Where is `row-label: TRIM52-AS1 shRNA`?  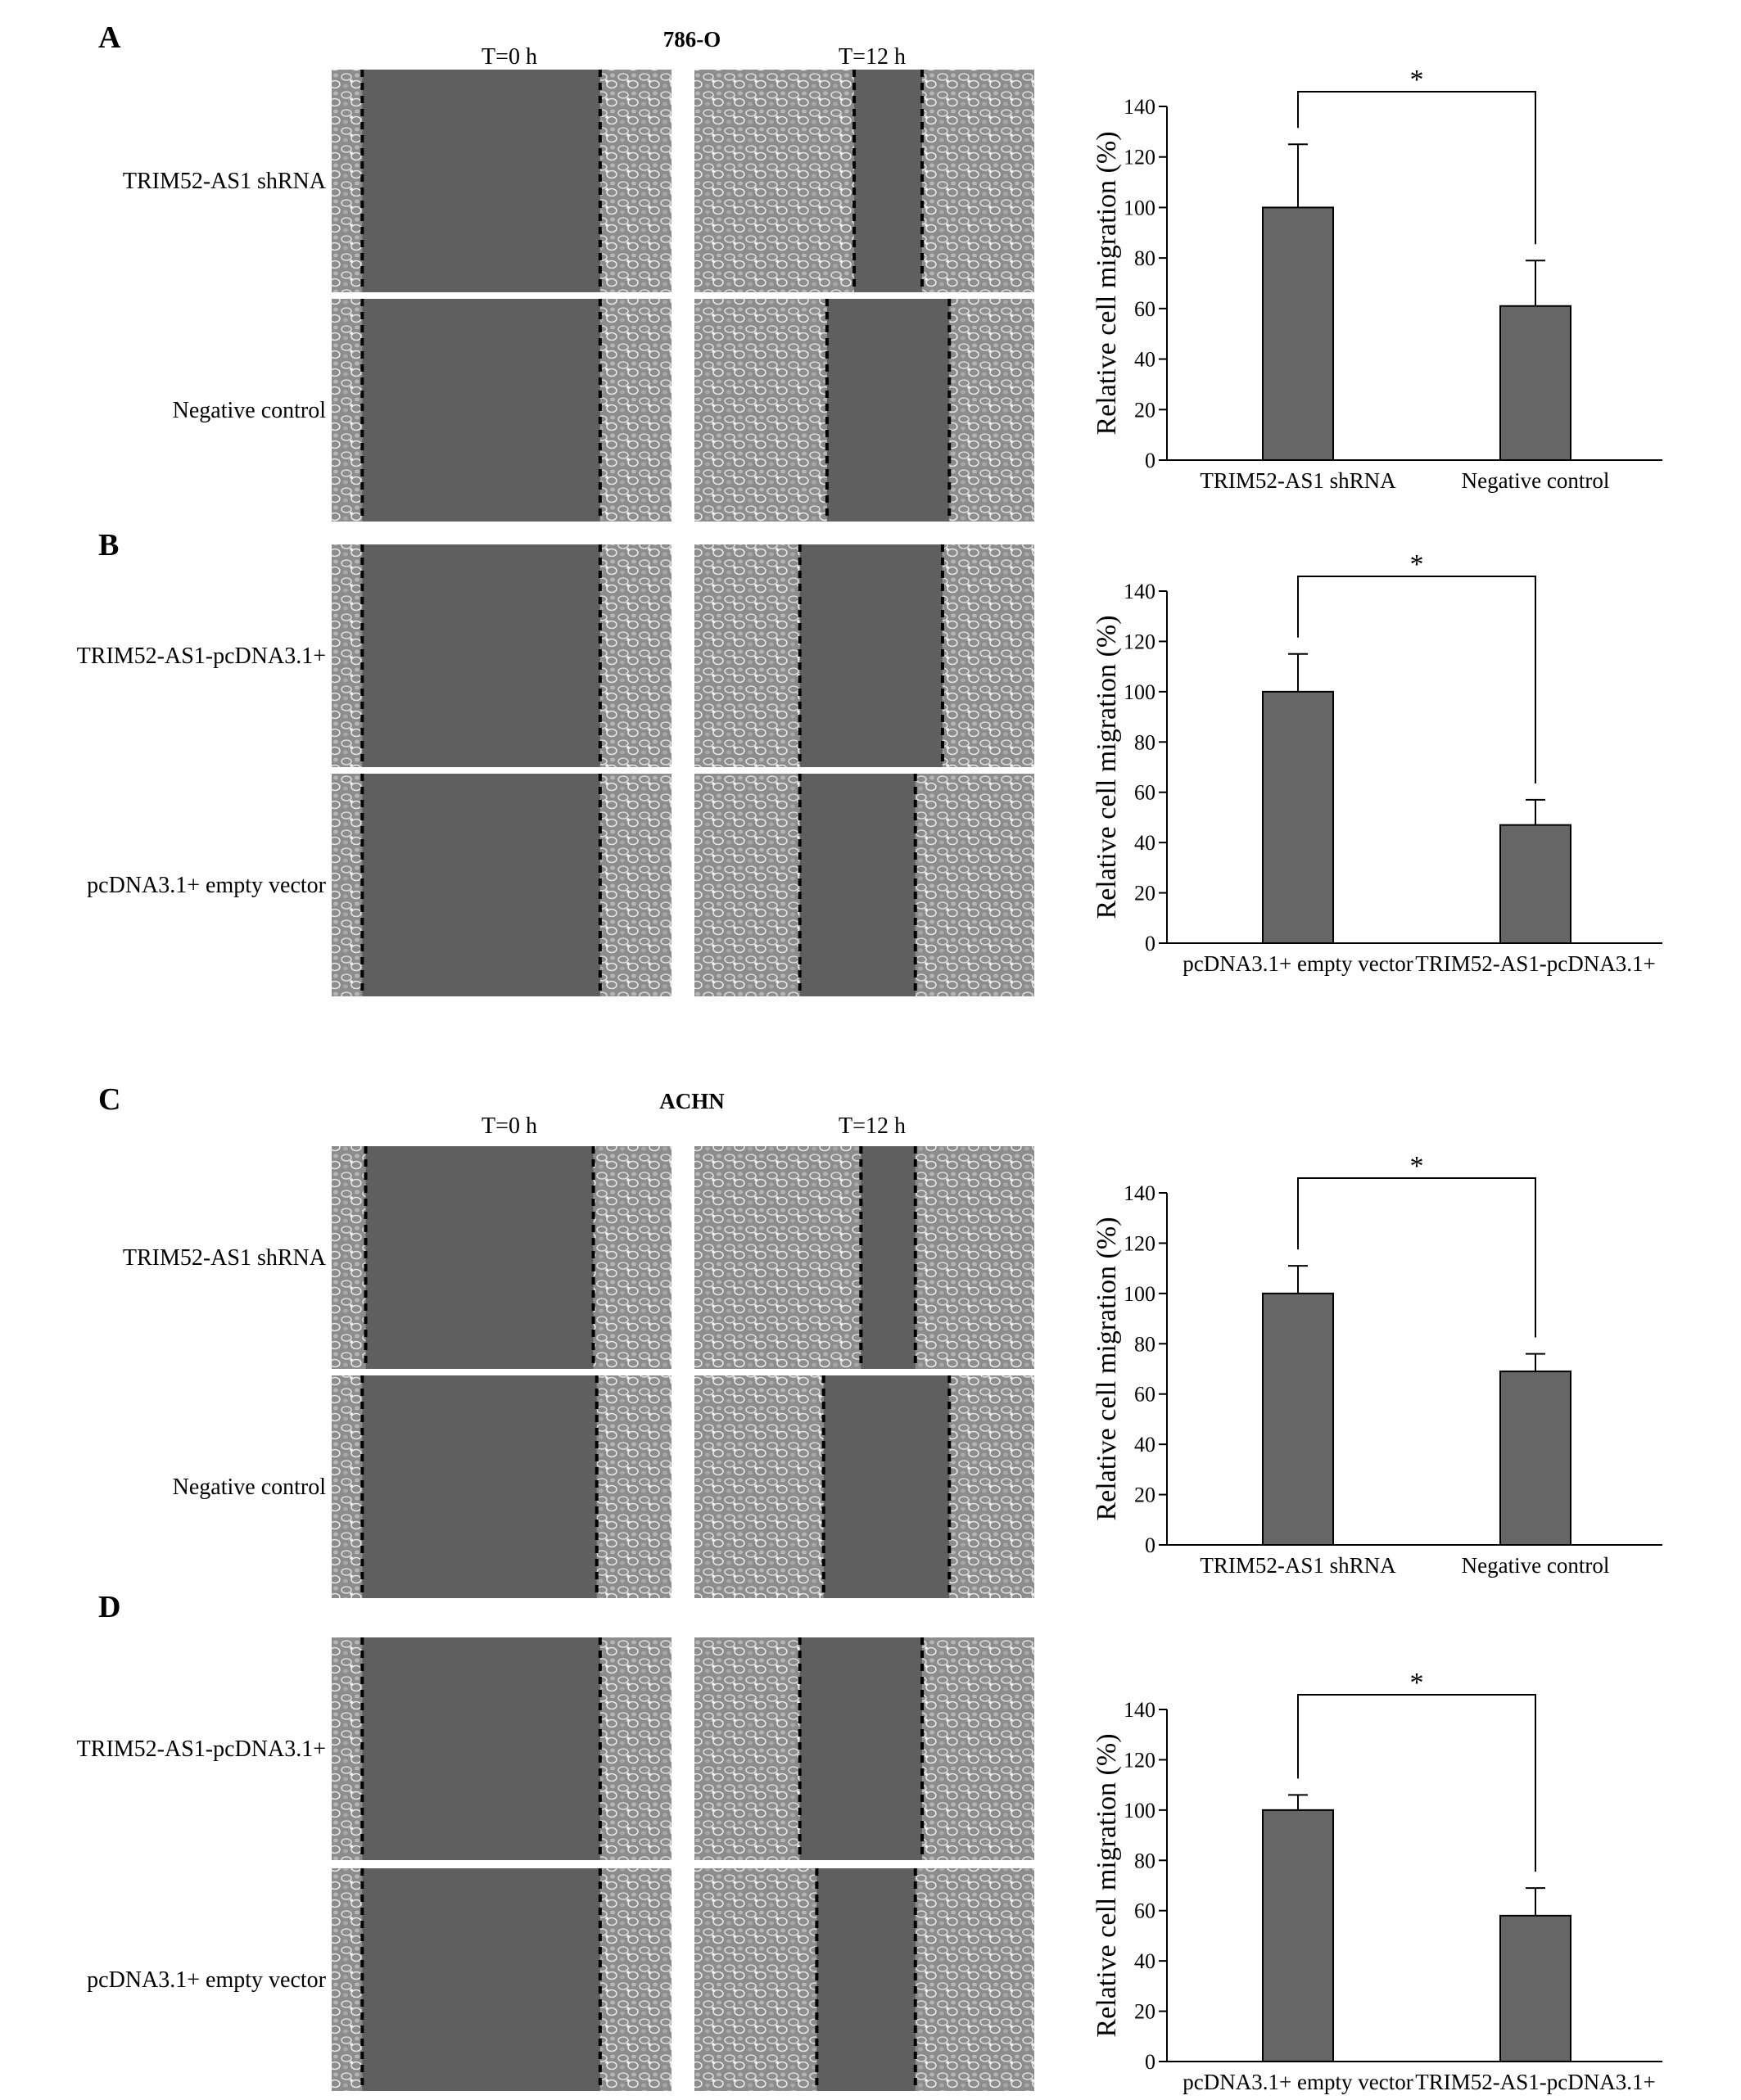
row-label: TRIM52-AS1 shRNA is located at coordinates (225, 1258).